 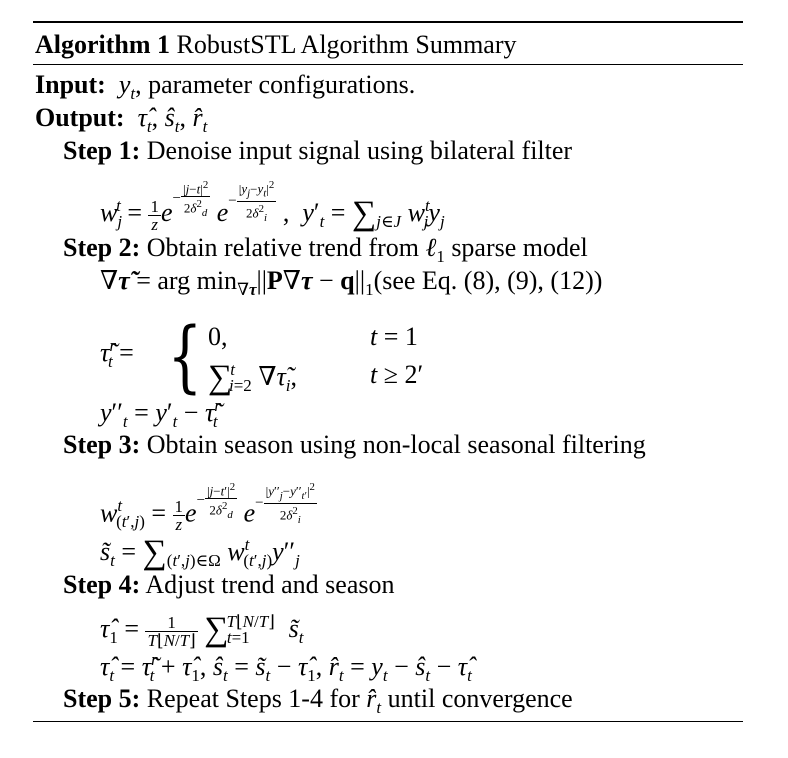 I want to click on input-line: Input: yt, parameter configurations., so click(x=225, y=86).